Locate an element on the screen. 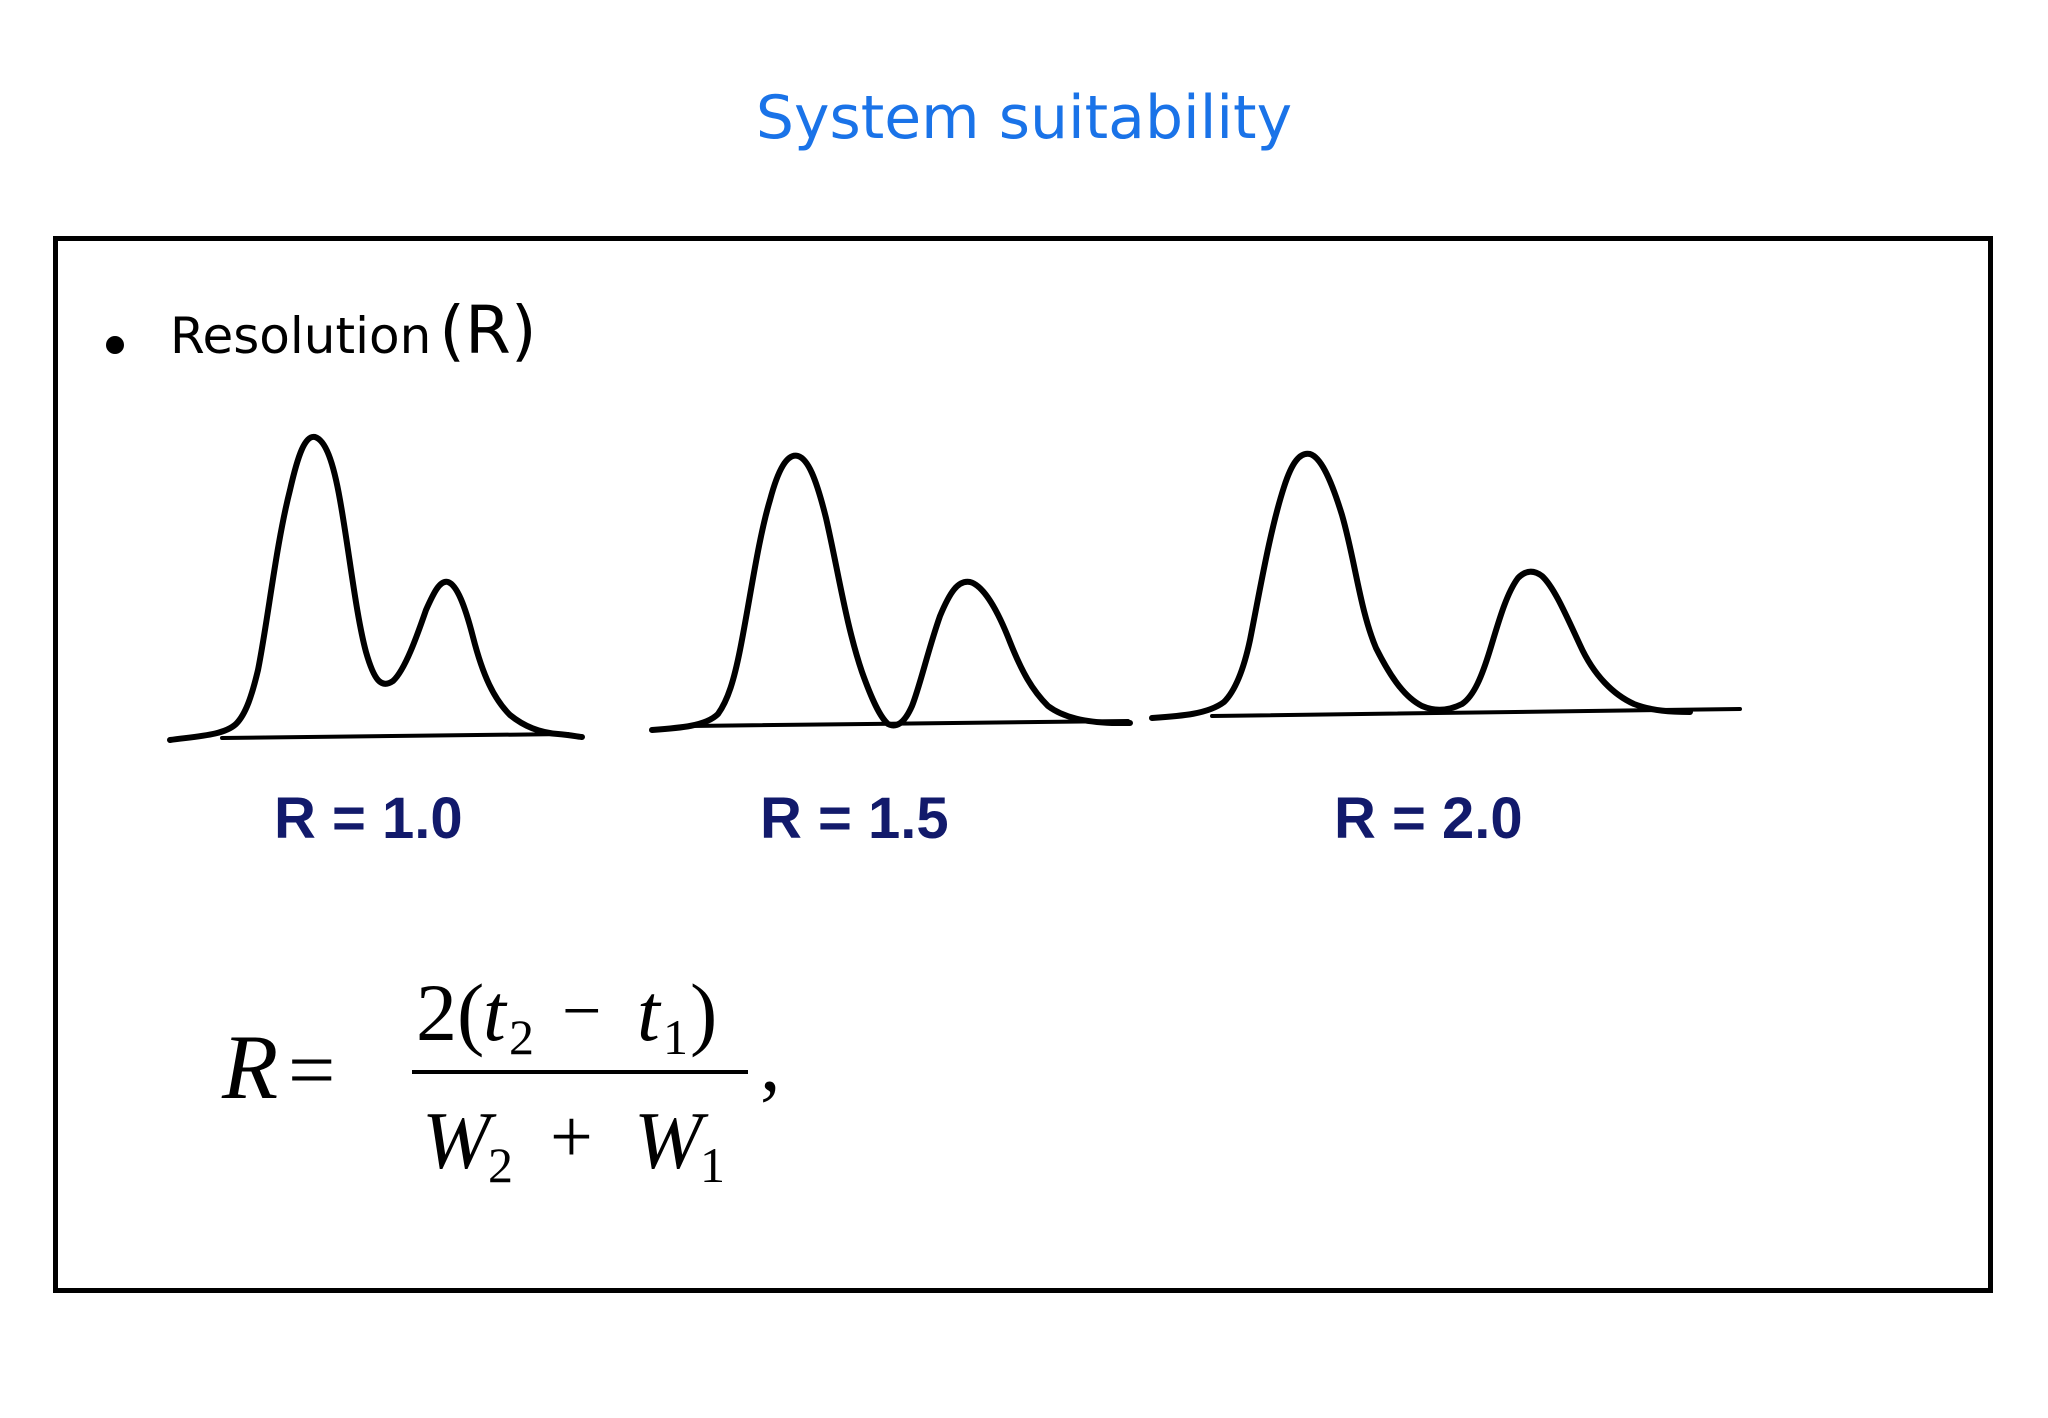 This screenshot has width=2048, height=1418. numerator-t1-subscript: 1 is located at coordinates (675, 1037).